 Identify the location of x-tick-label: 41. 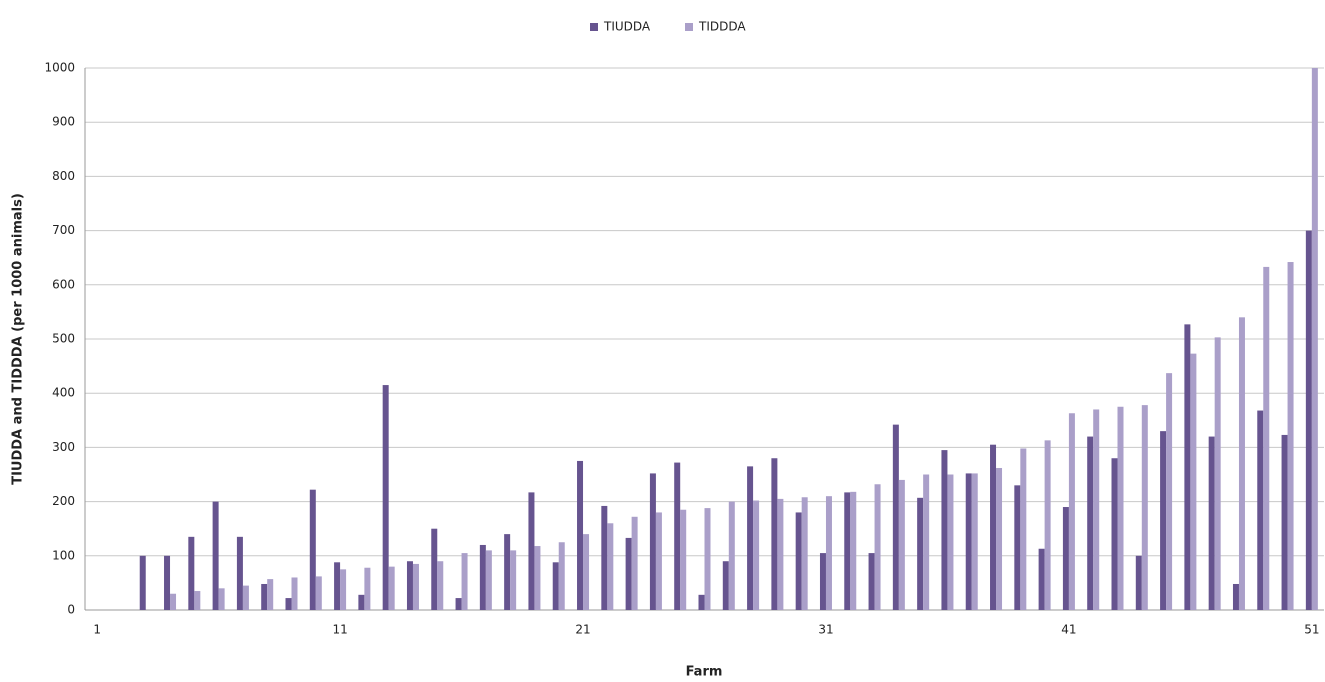
(1068, 630).